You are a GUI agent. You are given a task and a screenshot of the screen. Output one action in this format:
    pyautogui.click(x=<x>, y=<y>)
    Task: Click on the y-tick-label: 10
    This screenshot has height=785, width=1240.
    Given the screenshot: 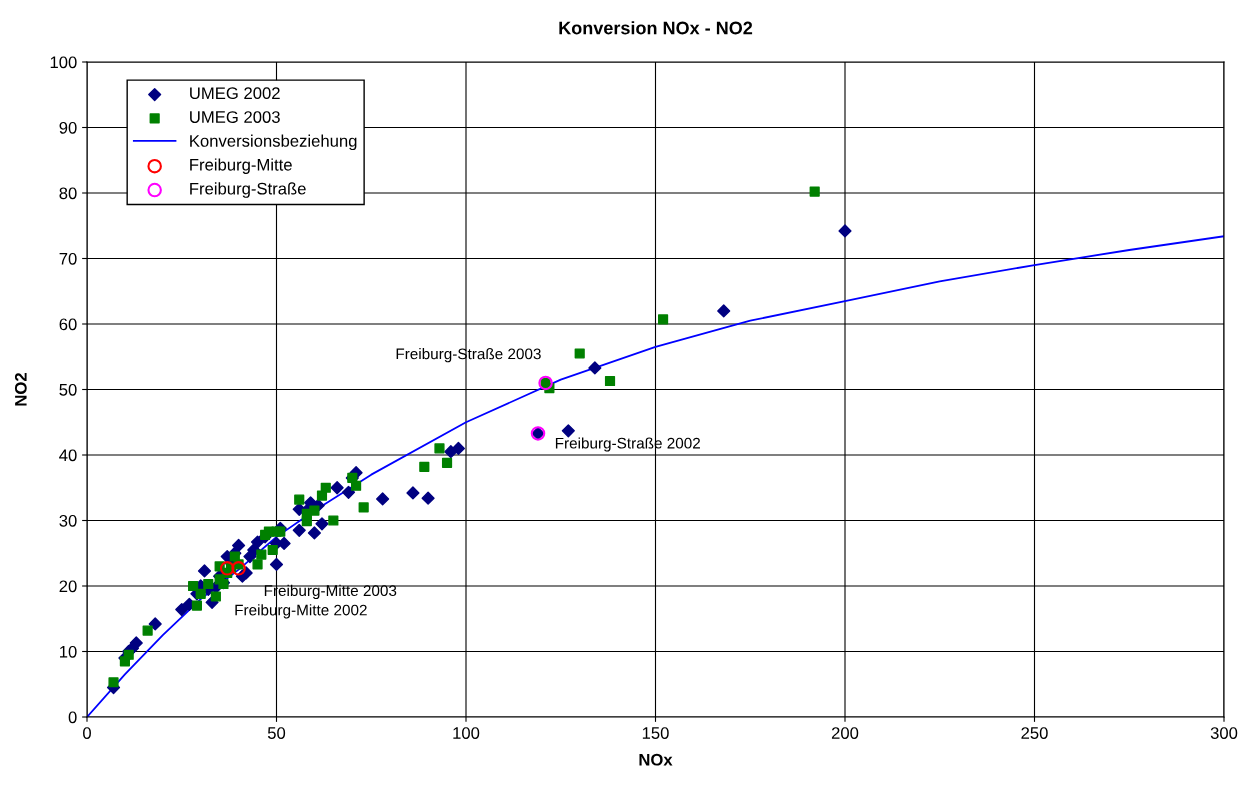 What is the action you would take?
    pyautogui.click(x=68, y=651)
    